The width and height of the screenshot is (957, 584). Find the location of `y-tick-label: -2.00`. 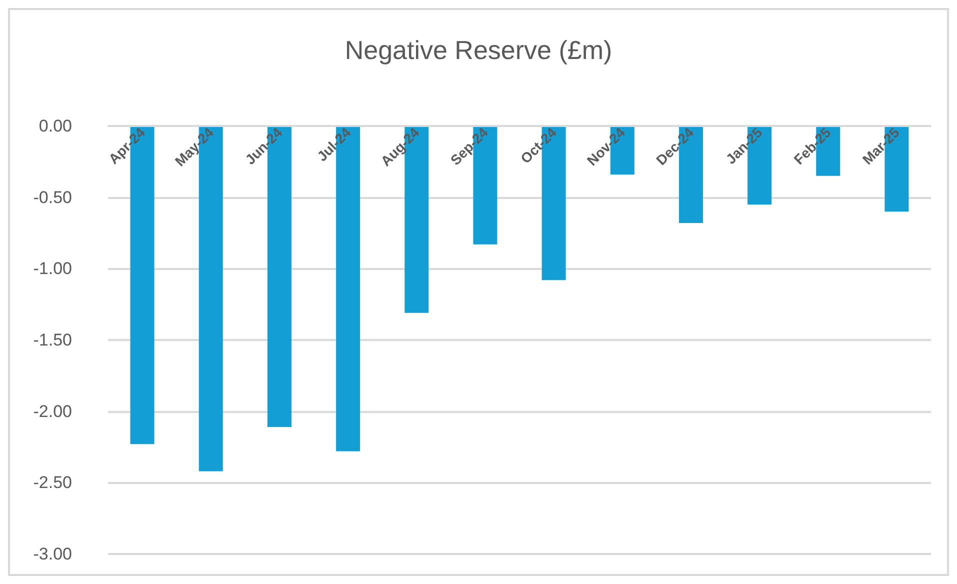

y-tick-label: -2.00 is located at coordinates (52, 411).